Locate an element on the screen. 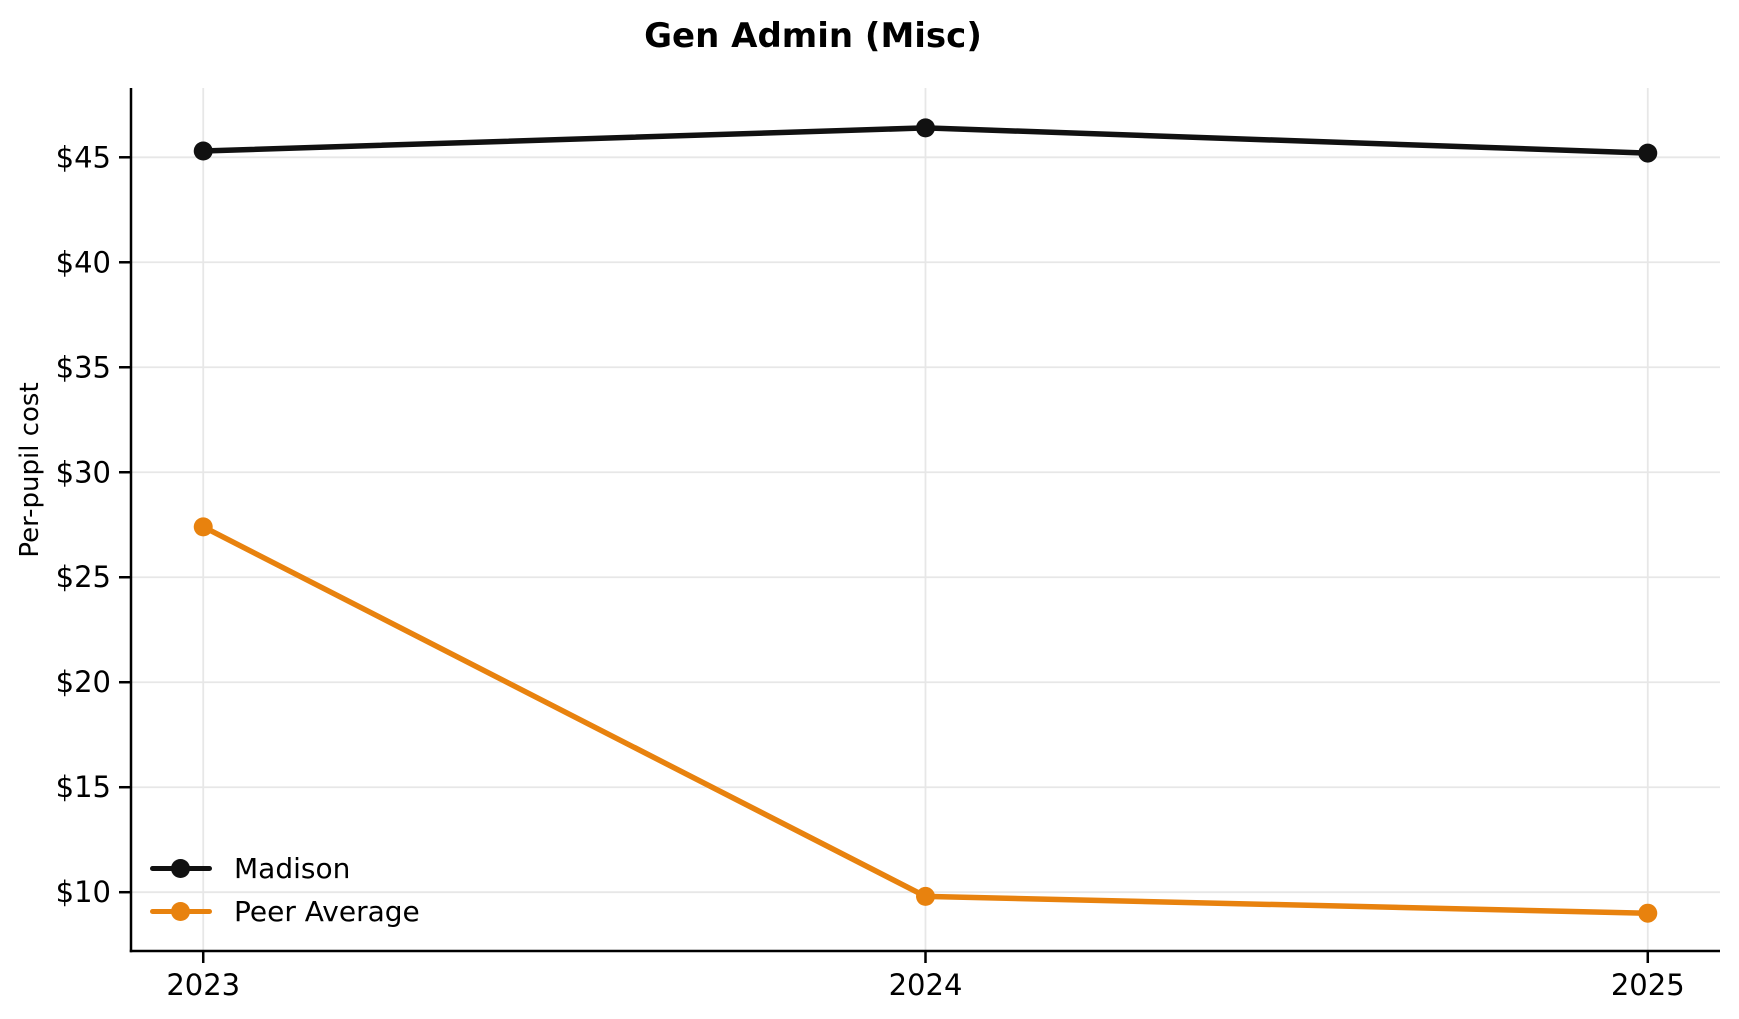  y-tick-label: $10 is located at coordinates (83, 892).